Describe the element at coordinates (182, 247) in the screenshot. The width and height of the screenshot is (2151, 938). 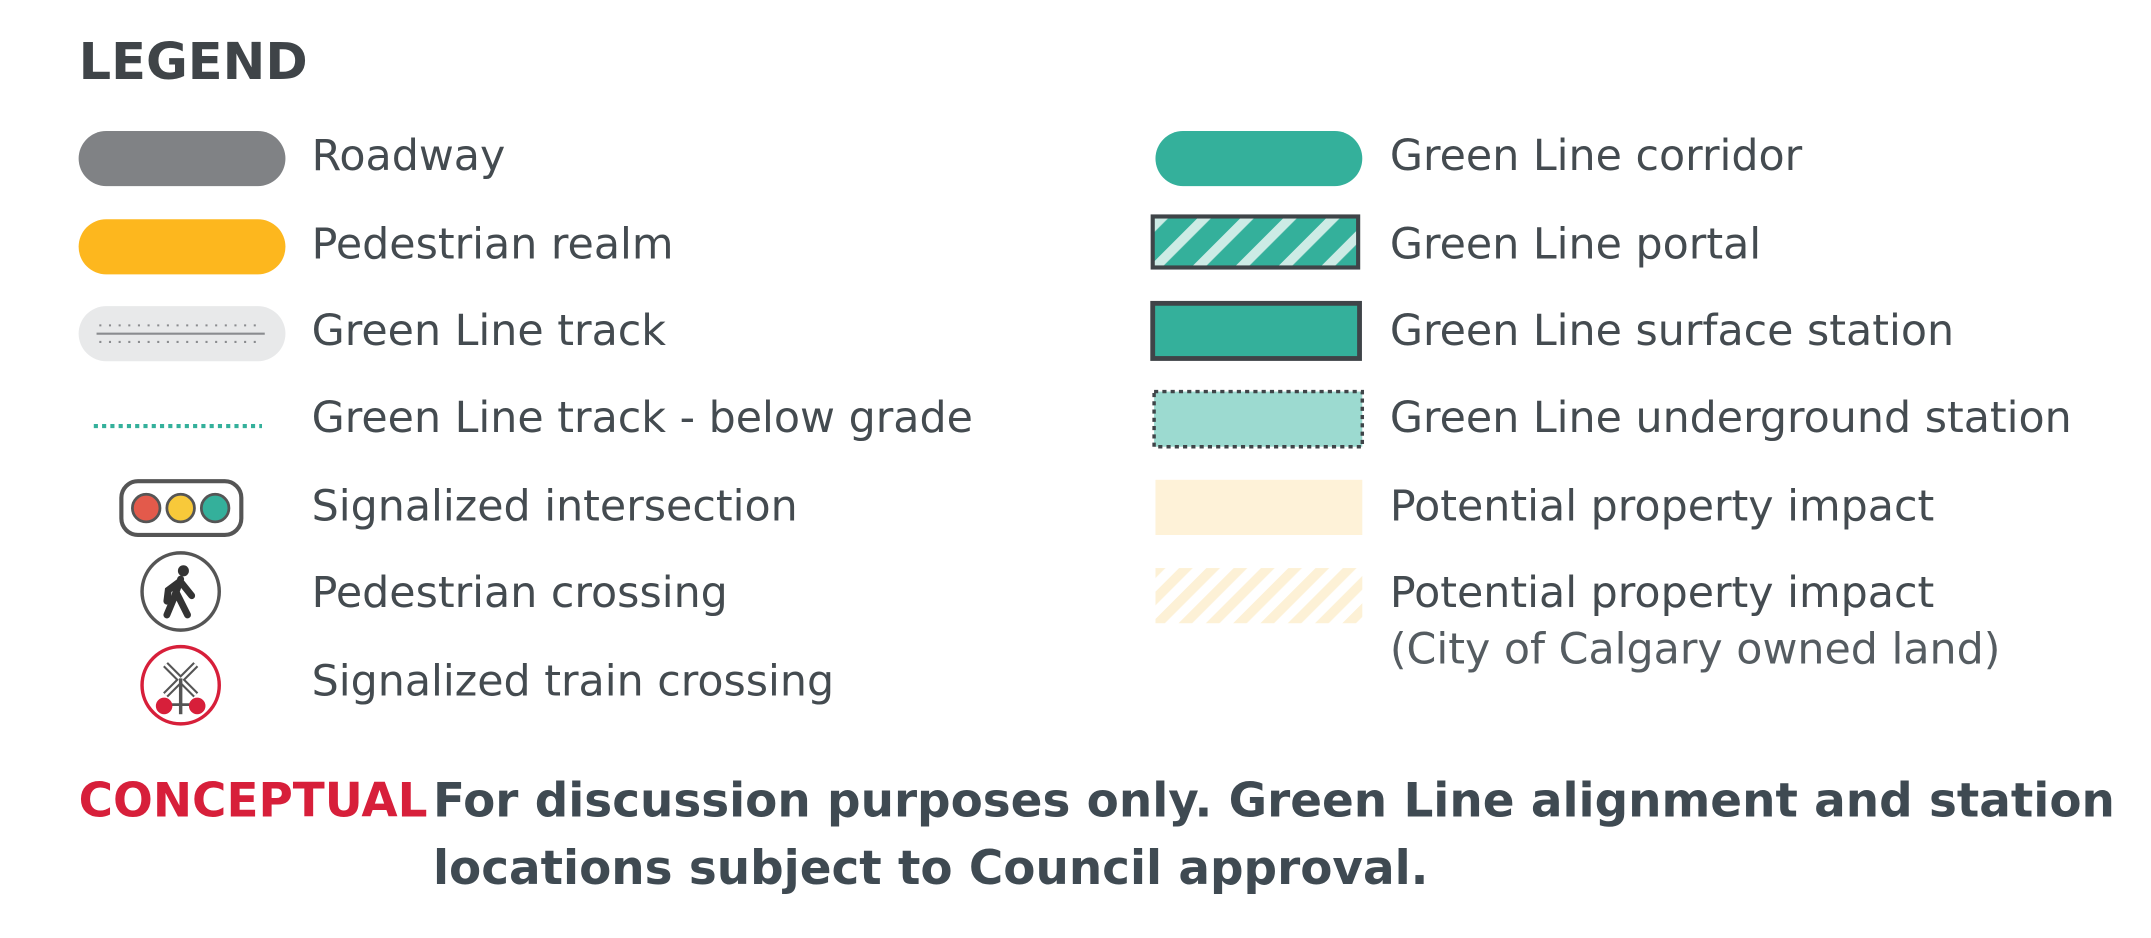
I see `pedestrian-realm-symbol` at that location.